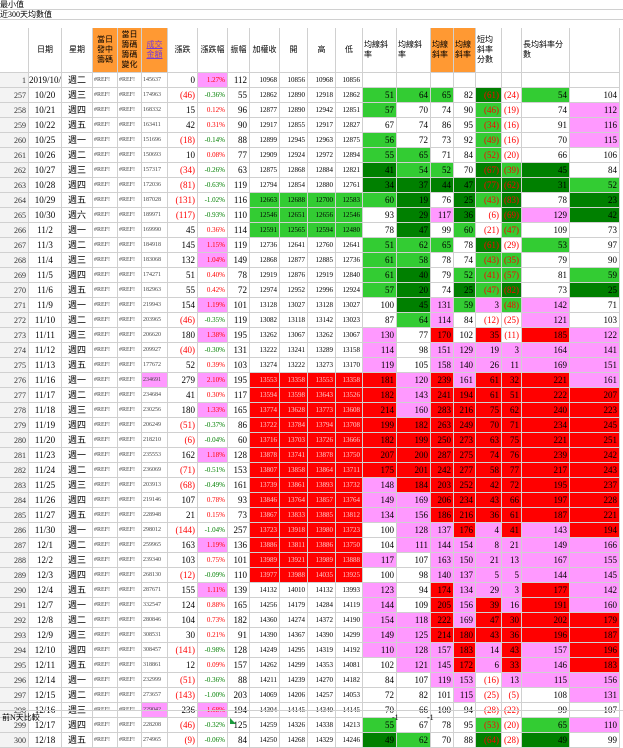 The width and height of the screenshot is (623, 748). Describe the element at coordinates (213, 245) in the screenshot. I see `percent-cell: 1.15%` at that location.